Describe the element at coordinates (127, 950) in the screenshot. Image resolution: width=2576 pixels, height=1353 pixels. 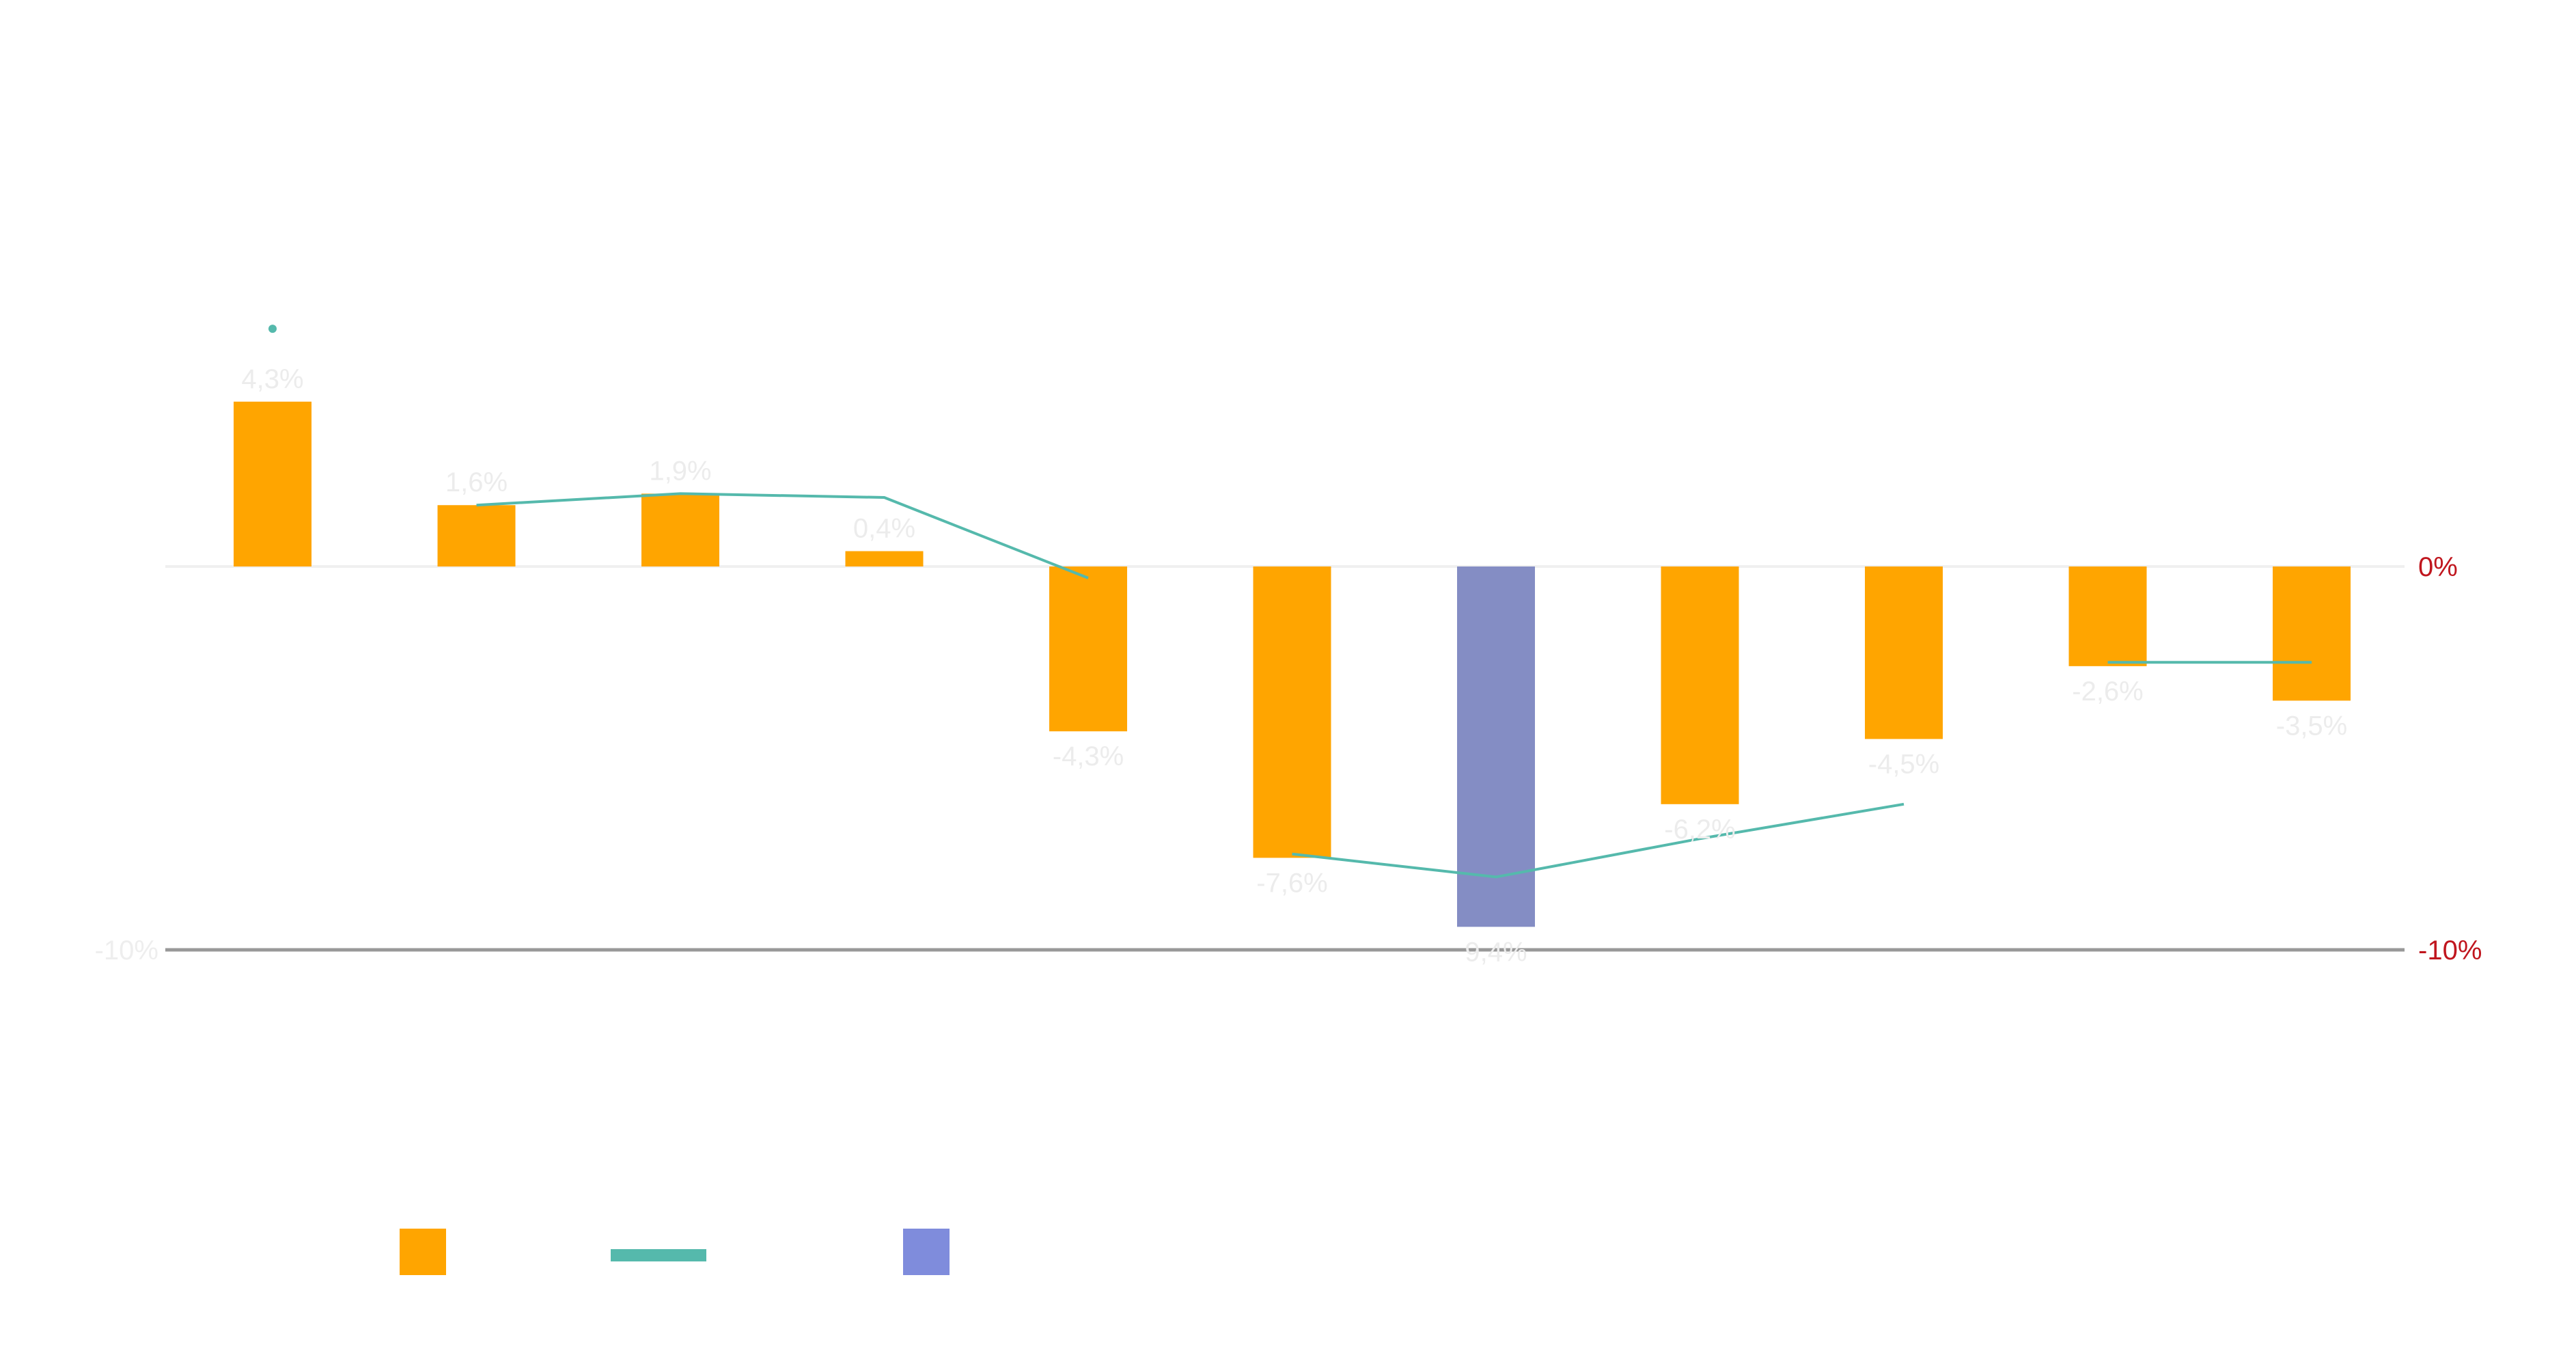
I see `left-axis-tick-label: -10%` at that location.